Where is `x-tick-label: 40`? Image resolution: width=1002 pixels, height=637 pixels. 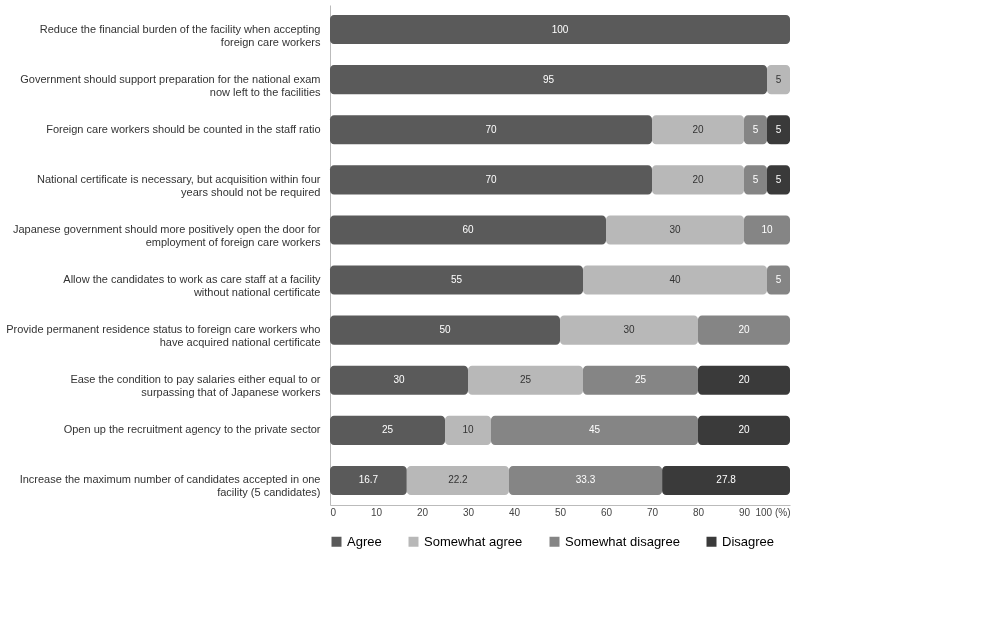
x-tick-label: 40 is located at coordinates (514, 512).